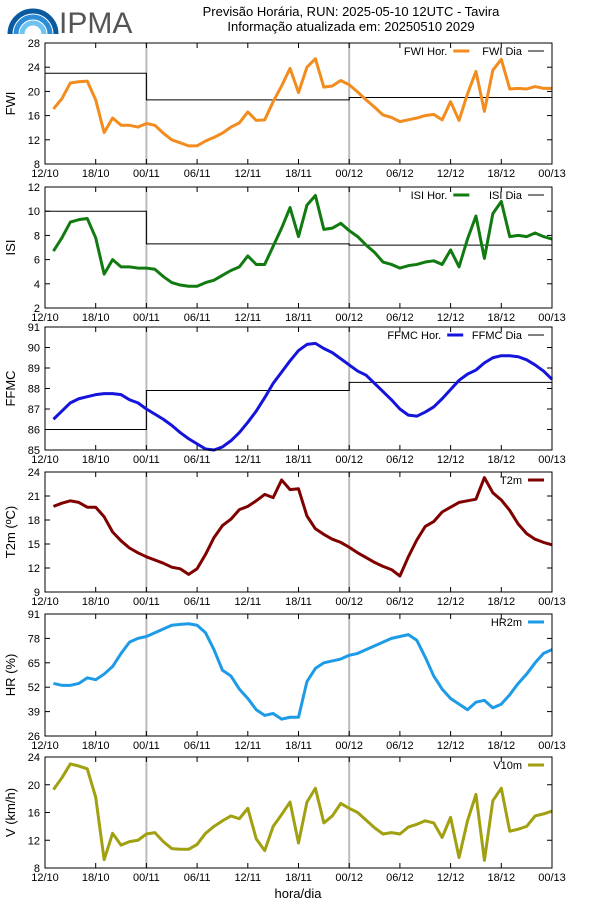  What do you see at coordinates (34, 713) in the screenshot?
I see `y-tick-label: 39` at bounding box center [34, 713].